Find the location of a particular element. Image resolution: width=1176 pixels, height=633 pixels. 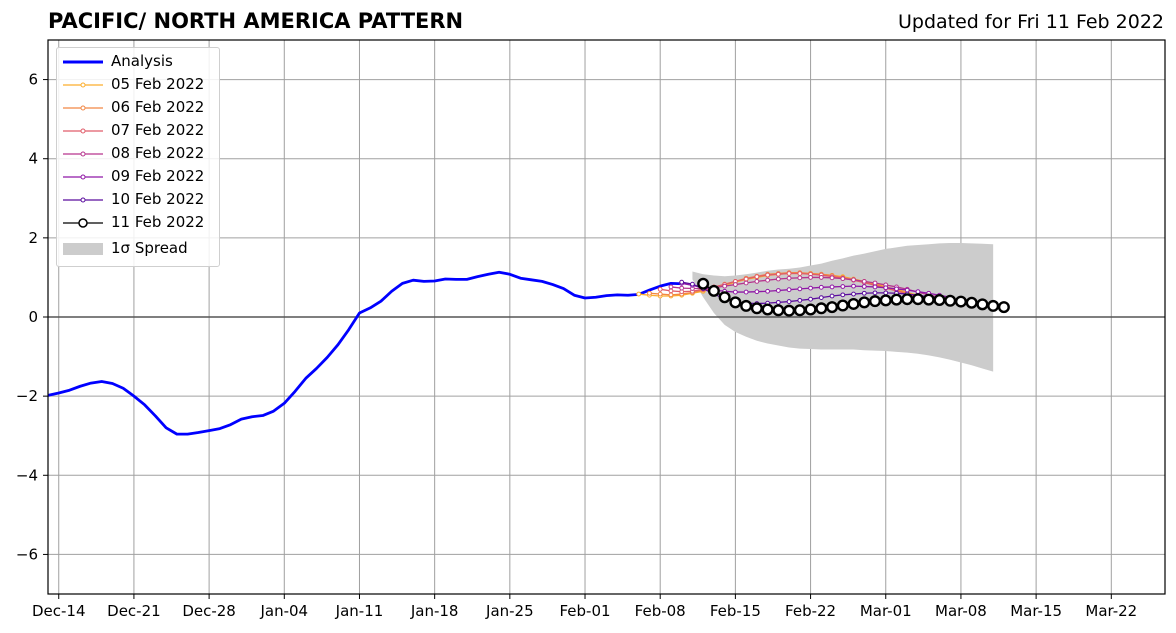

legend-item-series-1: 06 Feb 2022 is located at coordinates (137, 107).